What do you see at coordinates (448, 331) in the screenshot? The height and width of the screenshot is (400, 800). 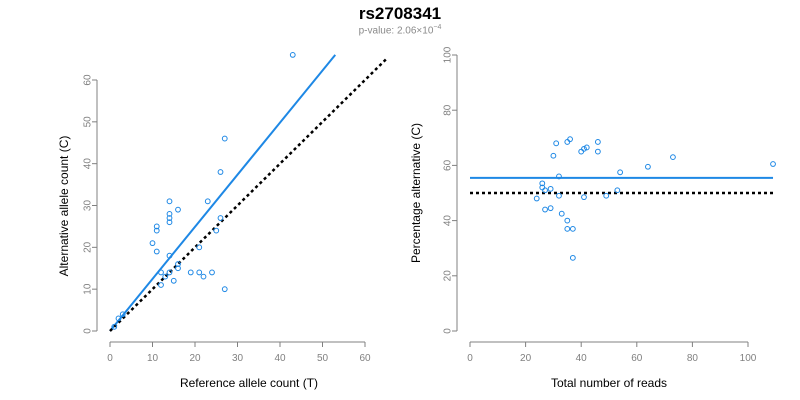 I see `right-y-tick-label: 0` at bounding box center [448, 331].